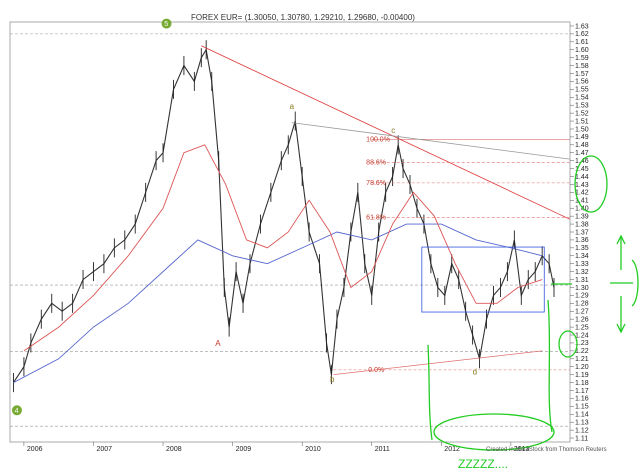  I want to click on y-tick-36: 1.27, so click(582, 312).